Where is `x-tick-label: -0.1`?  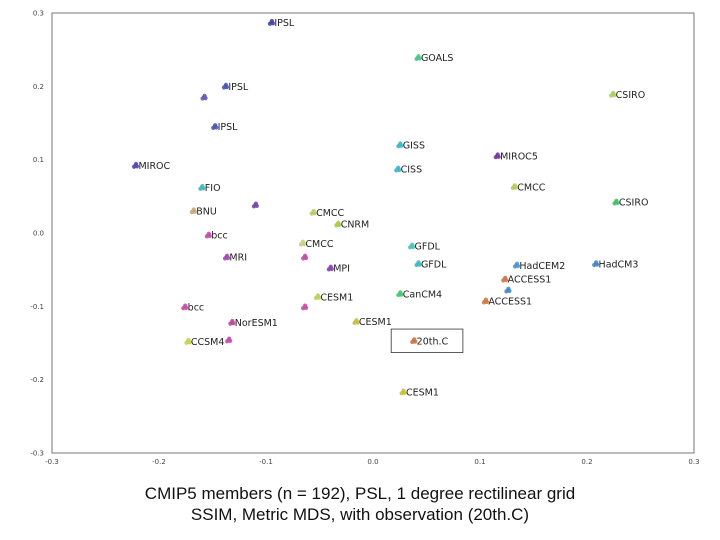
x-tick-label: -0.1 is located at coordinates (266, 462).